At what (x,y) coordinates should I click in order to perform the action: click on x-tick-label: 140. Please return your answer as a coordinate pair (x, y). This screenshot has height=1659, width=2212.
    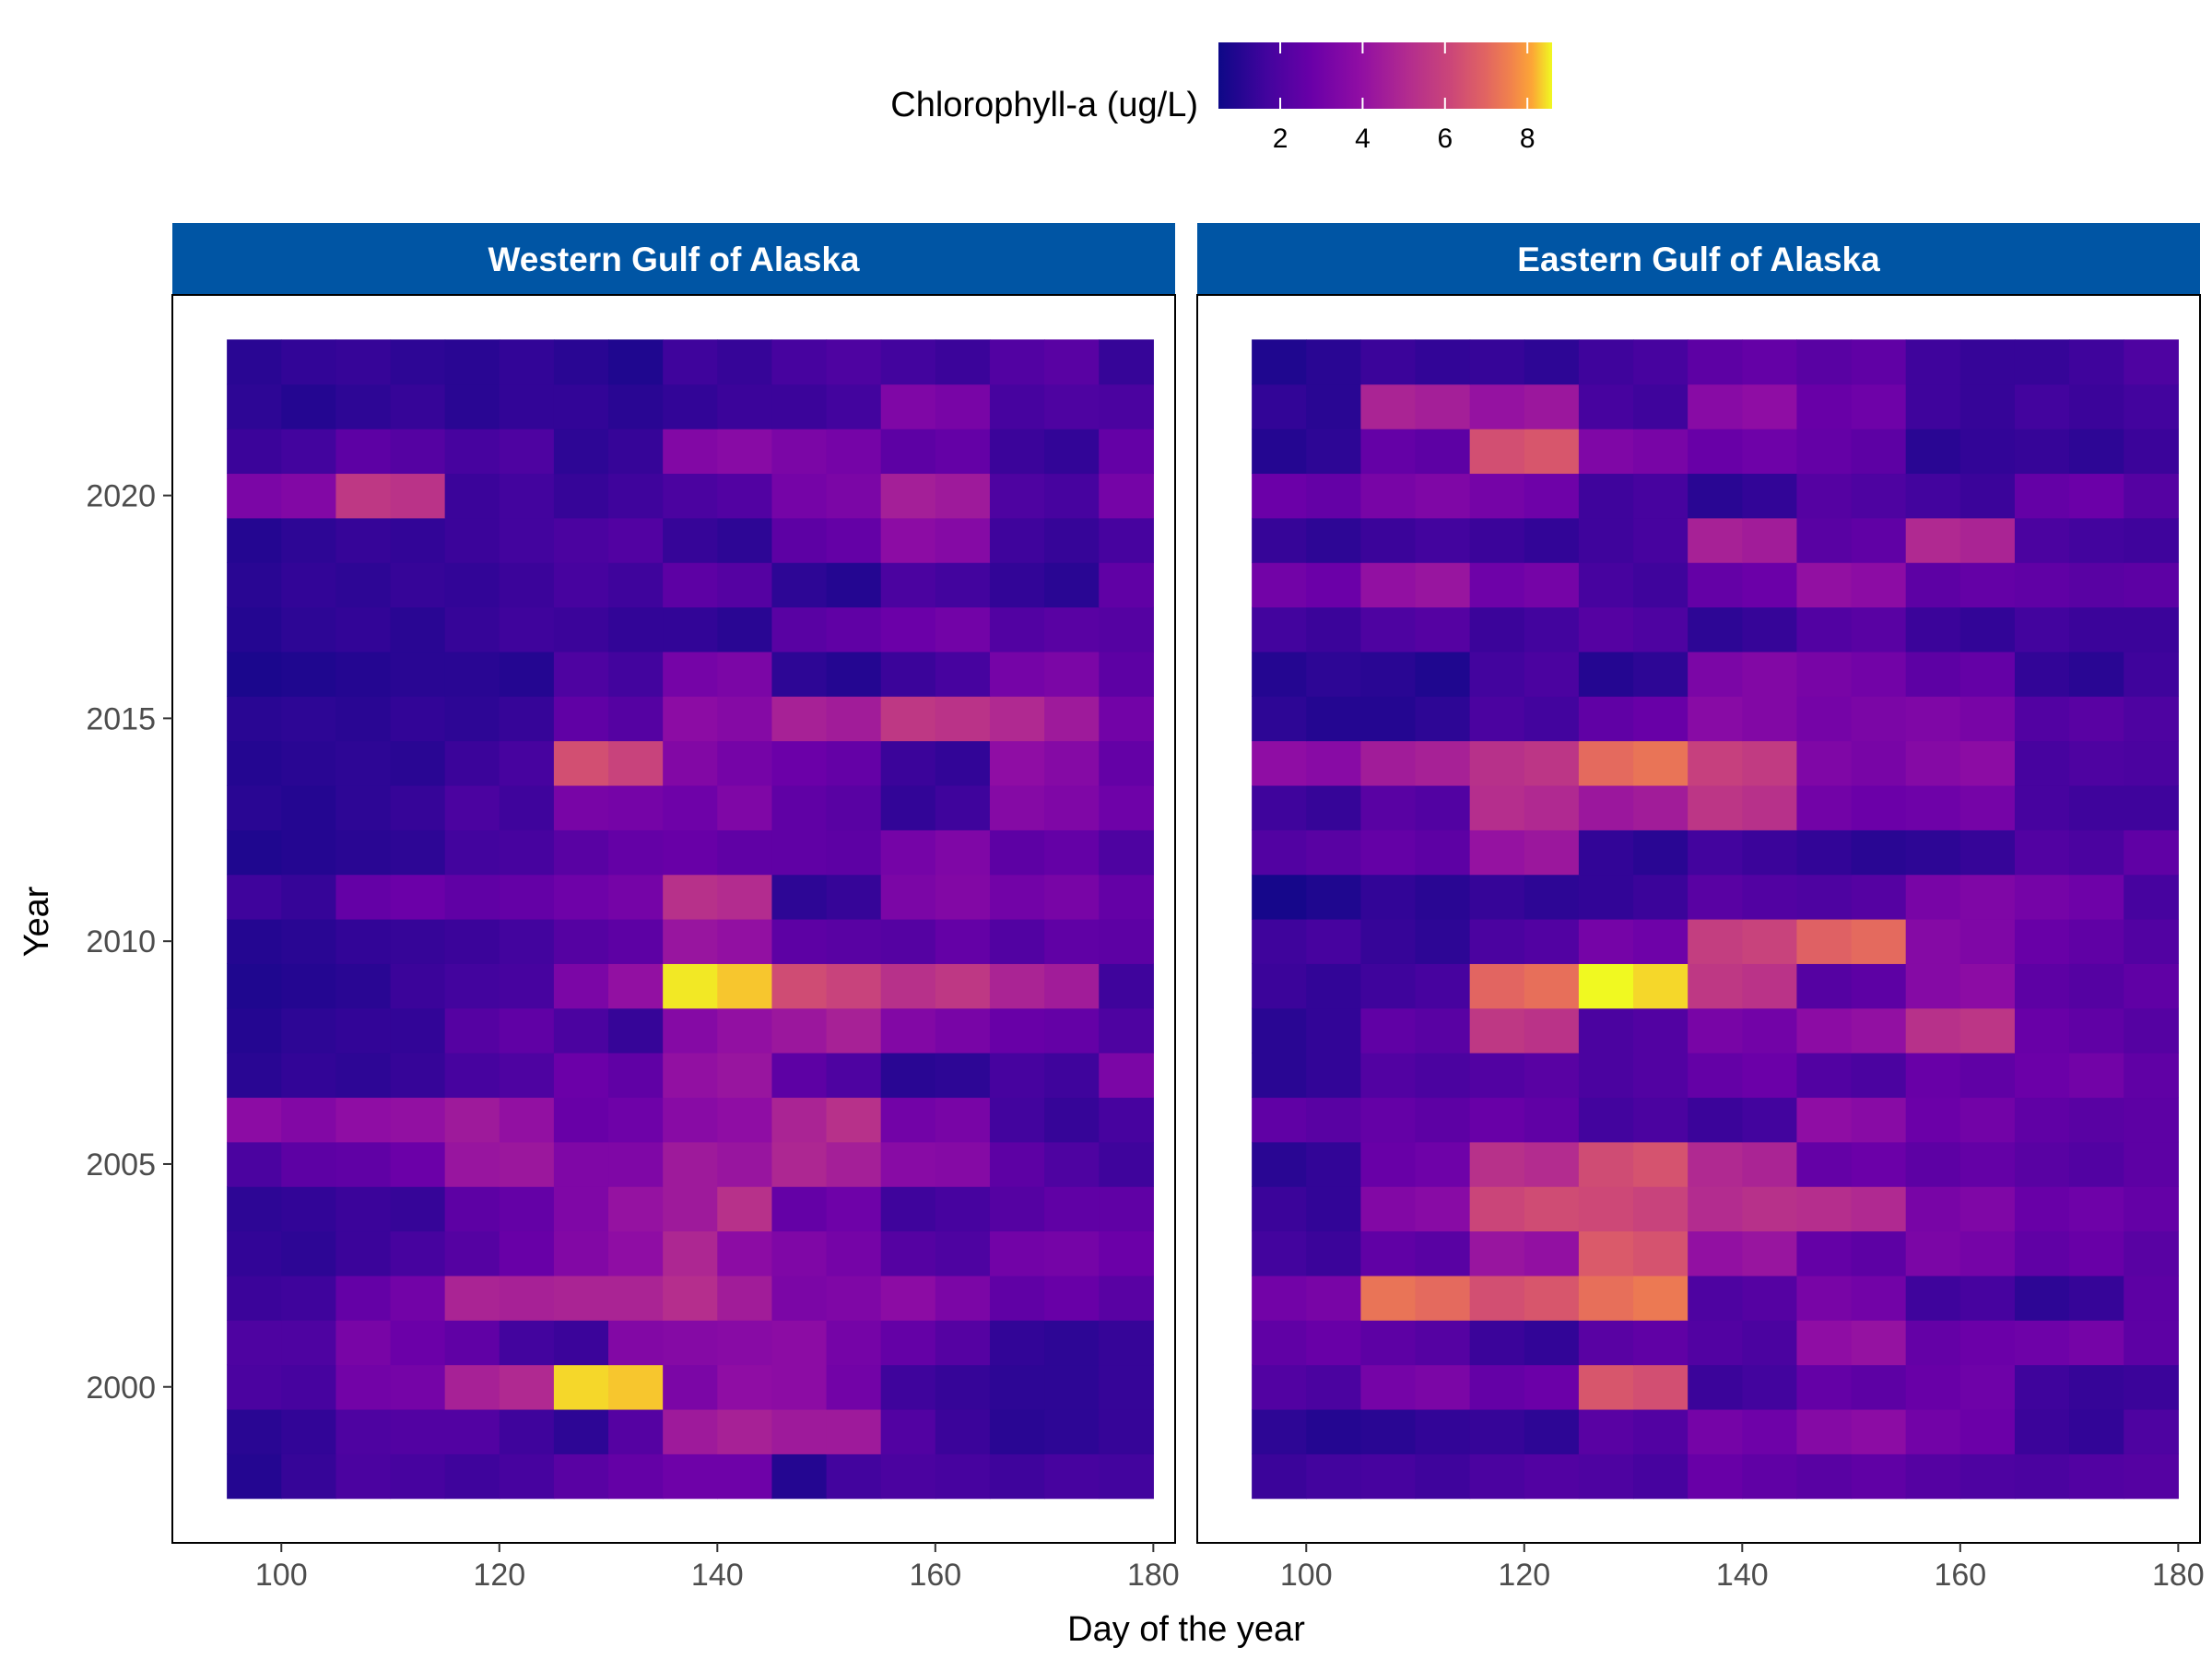
    Looking at the image, I should click on (1742, 1575).